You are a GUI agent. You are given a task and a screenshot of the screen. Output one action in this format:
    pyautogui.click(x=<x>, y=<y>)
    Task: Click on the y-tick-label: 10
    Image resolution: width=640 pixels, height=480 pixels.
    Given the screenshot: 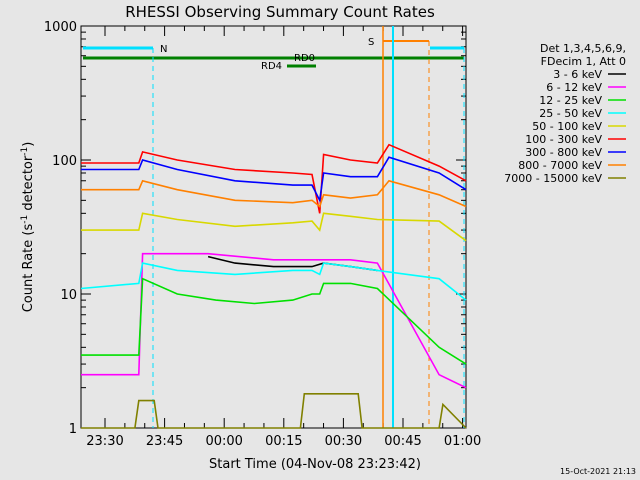 What is the action you would take?
    pyautogui.click(x=68, y=295)
    